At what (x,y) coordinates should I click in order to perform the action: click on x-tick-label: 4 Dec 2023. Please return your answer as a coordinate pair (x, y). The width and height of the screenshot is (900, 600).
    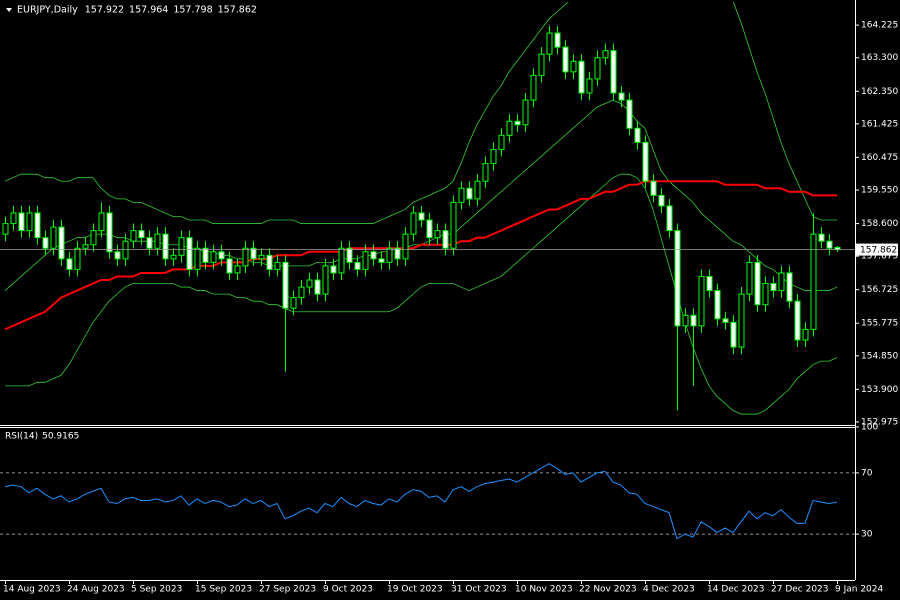
    Looking at the image, I should click on (669, 590).